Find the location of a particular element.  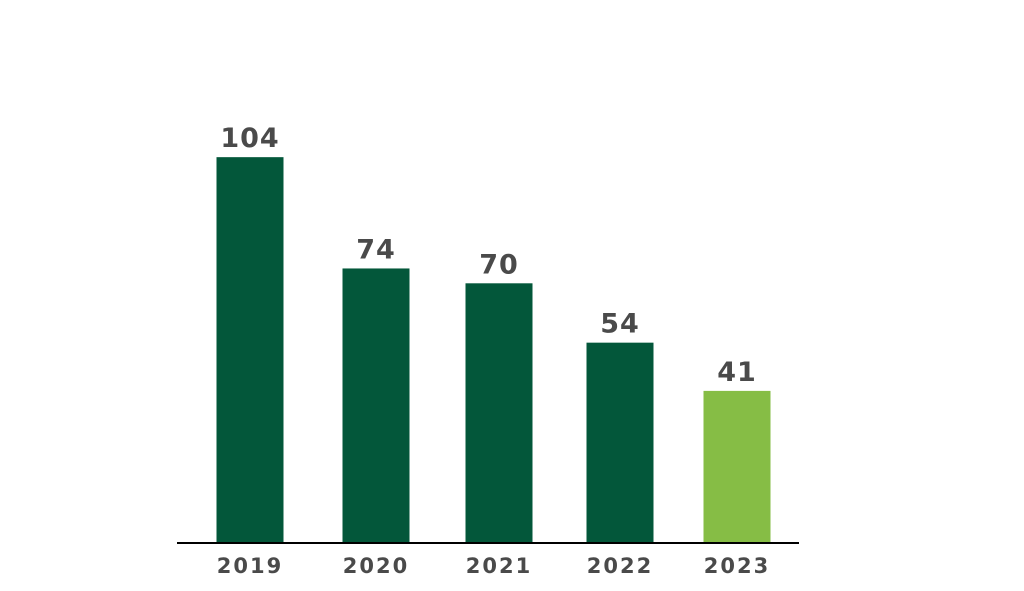

data-label-2023: 41 is located at coordinates (737, 372).